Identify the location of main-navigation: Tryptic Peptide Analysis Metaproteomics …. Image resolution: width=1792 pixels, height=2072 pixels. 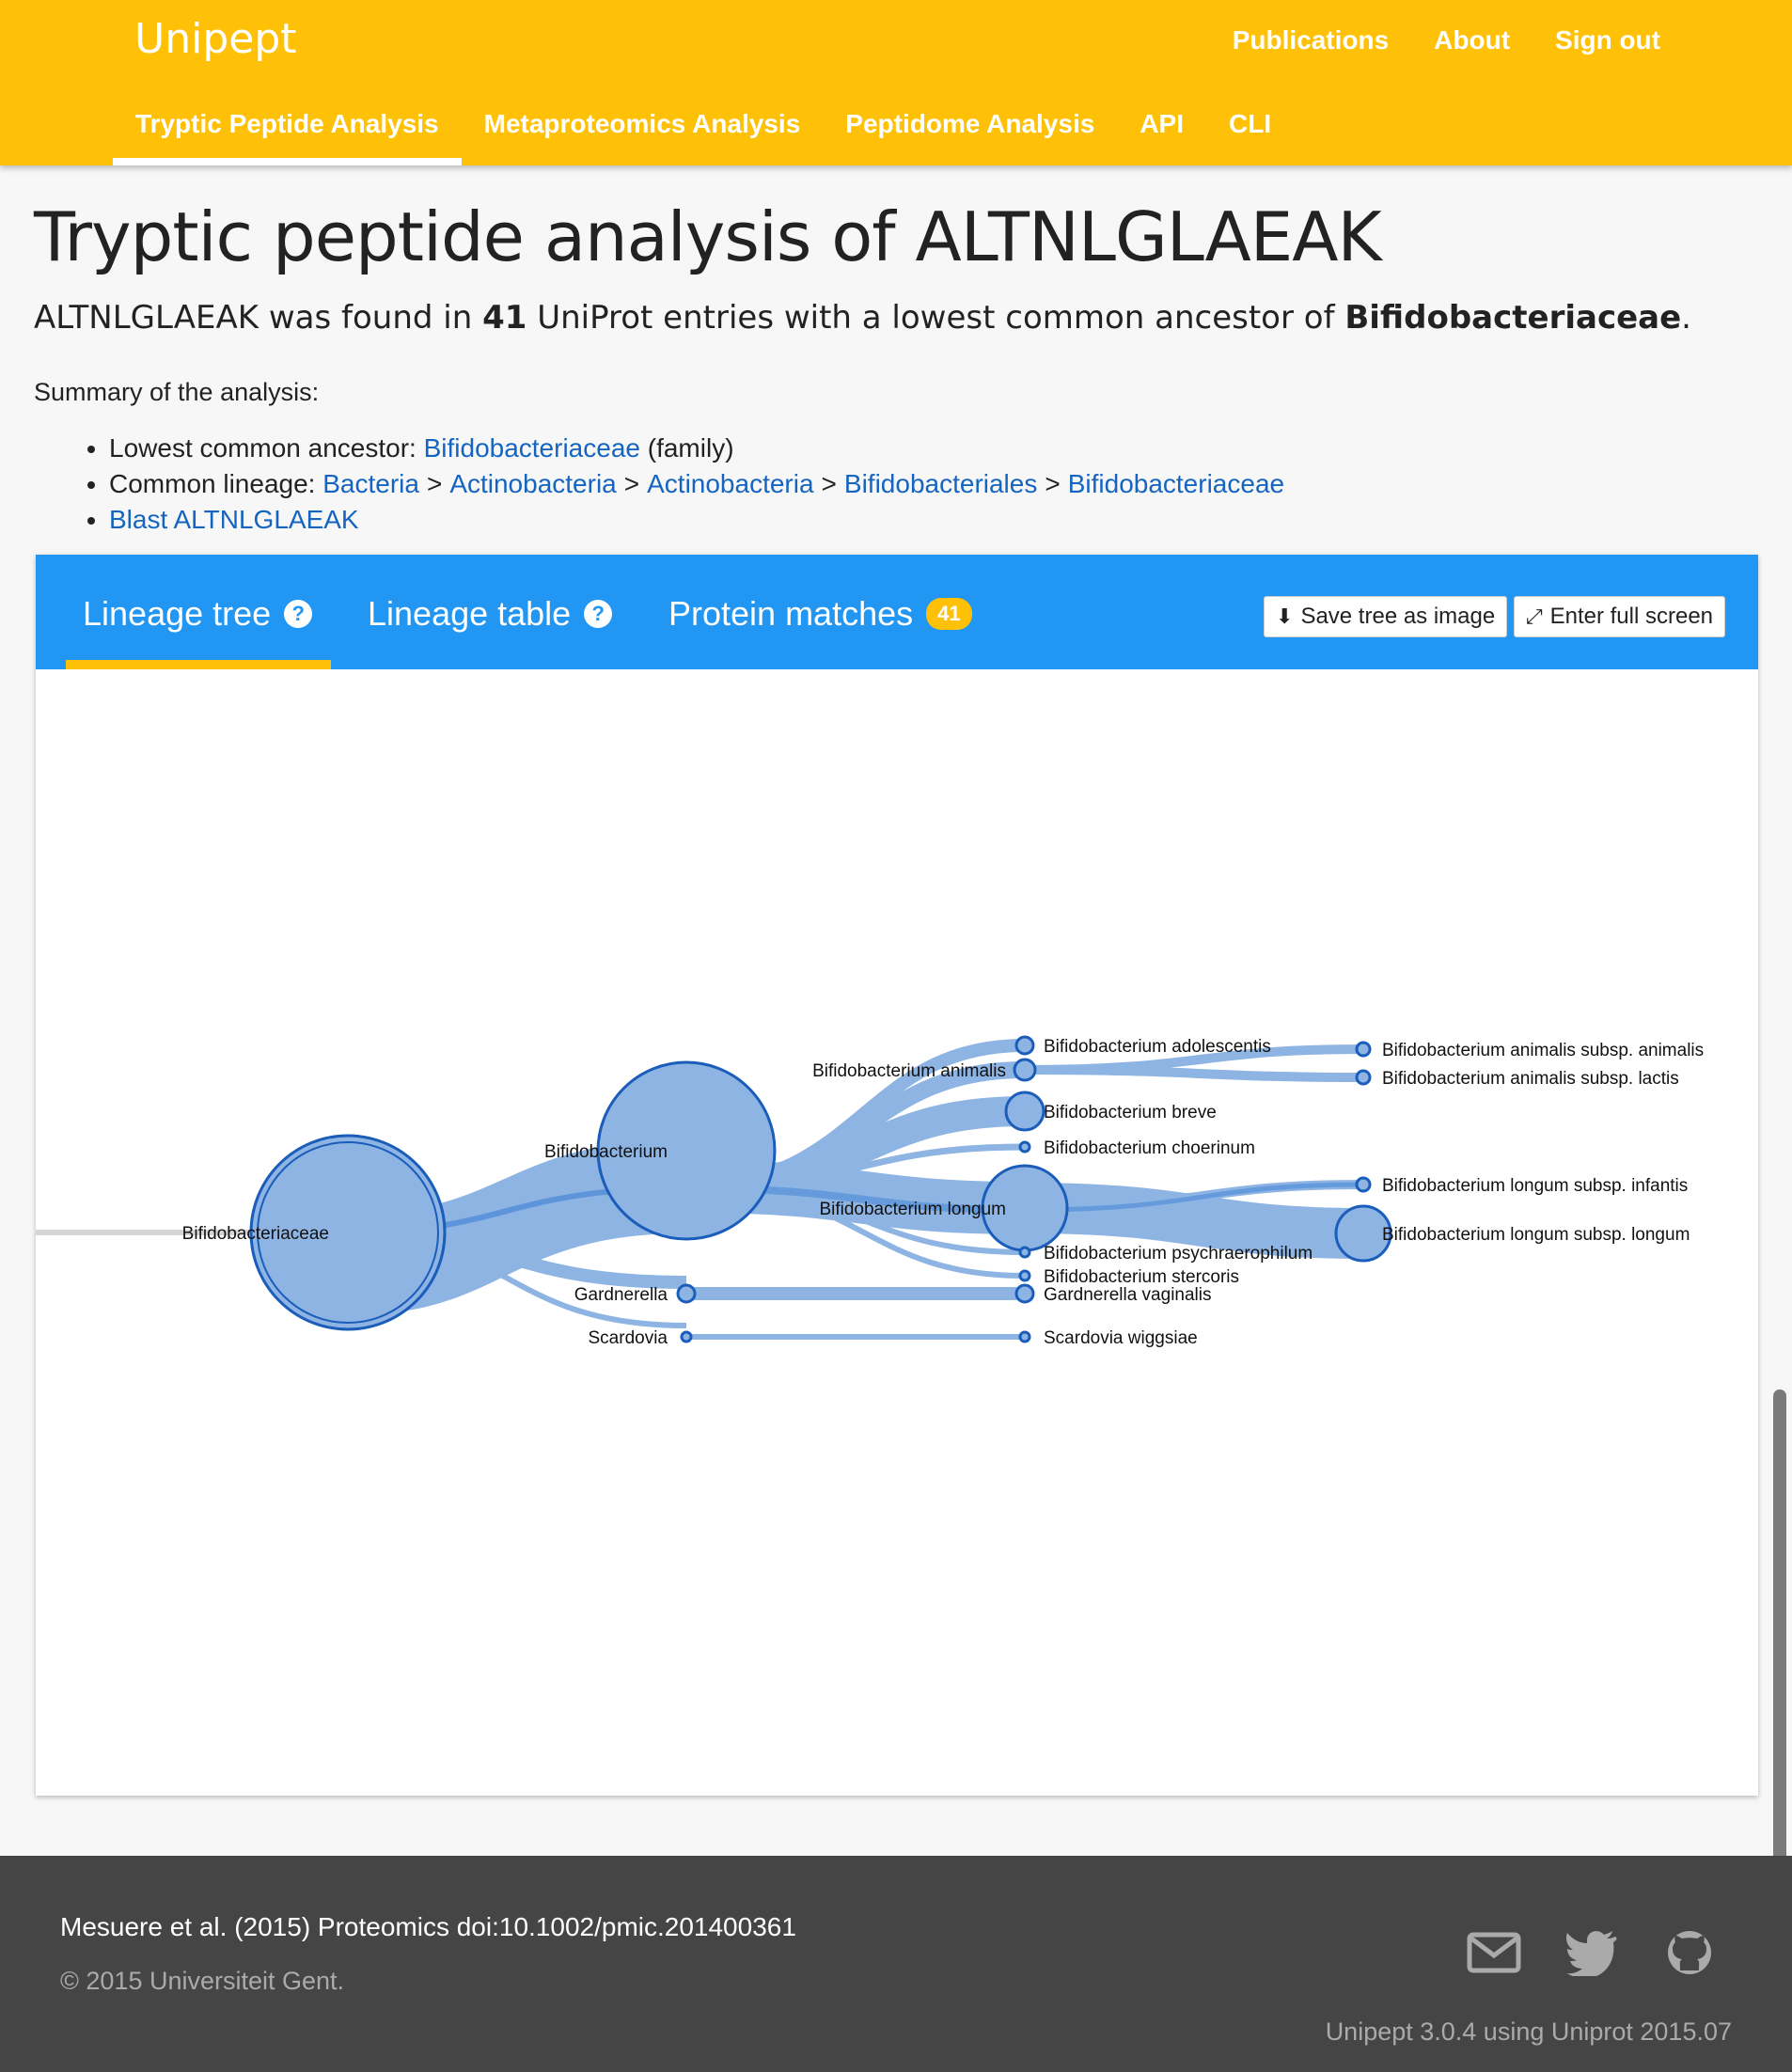
(703, 131).